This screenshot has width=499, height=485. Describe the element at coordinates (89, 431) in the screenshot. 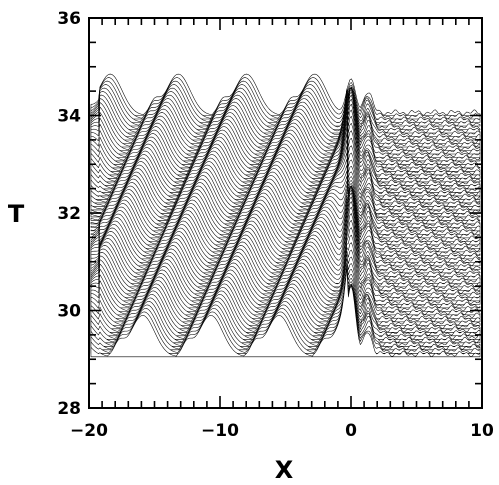

I see `x-tick-label: −20` at that location.